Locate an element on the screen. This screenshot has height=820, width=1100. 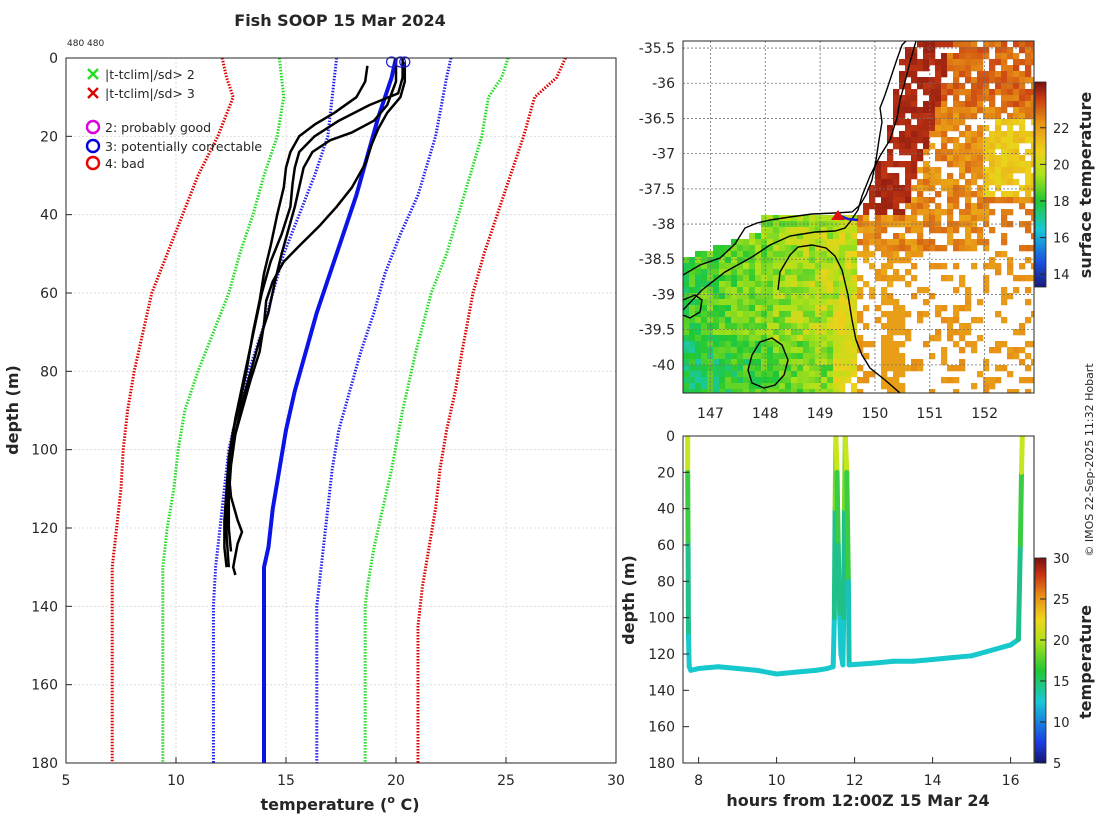
y-tick-label: 20 is located at coordinates (49, 137).